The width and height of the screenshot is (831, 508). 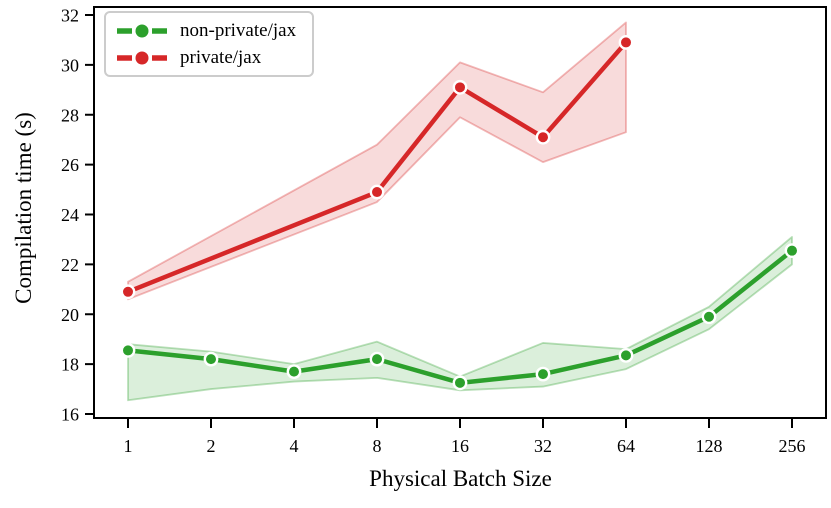 What do you see at coordinates (70, 115) in the screenshot?
I see `y-tick-label: 28` at bounding box center [70, 115].